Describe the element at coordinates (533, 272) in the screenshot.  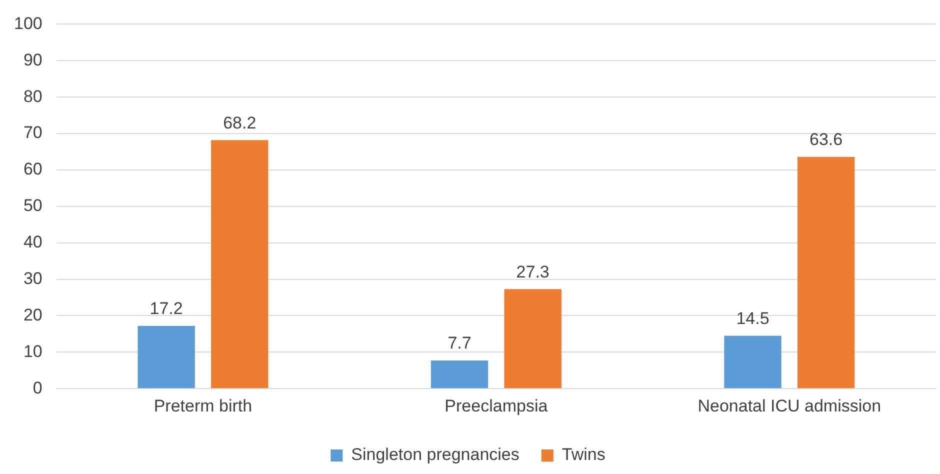
I see `data-label: 27.3` at that location.